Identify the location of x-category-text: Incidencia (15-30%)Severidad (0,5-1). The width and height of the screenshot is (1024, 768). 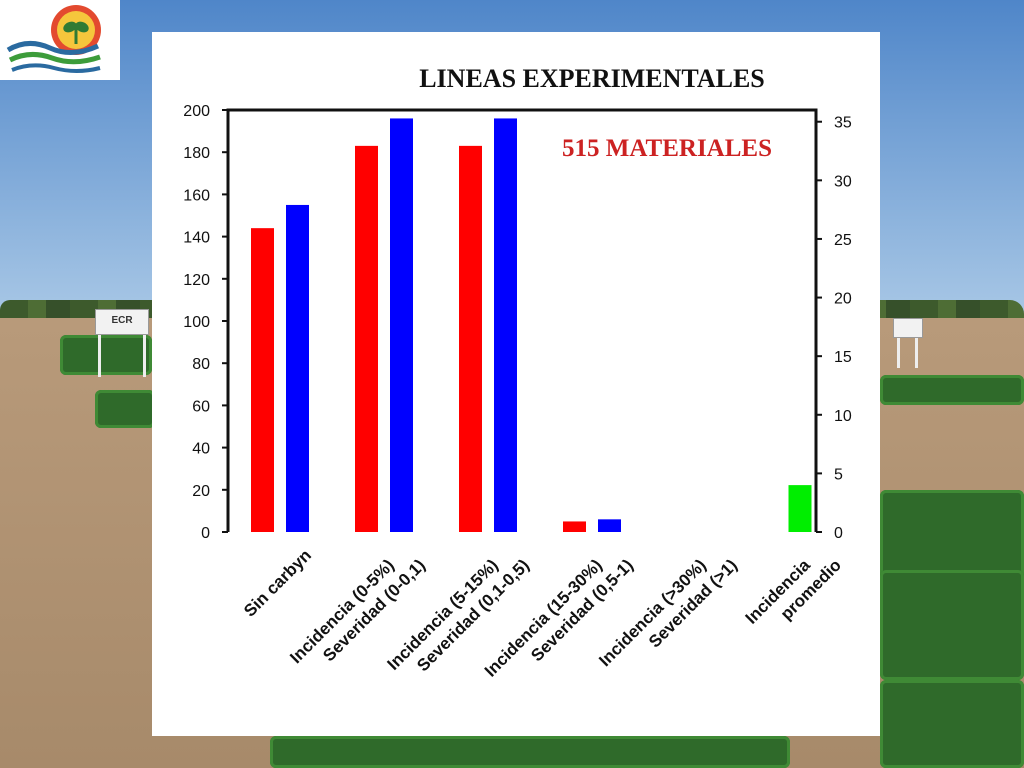
(559, 618).